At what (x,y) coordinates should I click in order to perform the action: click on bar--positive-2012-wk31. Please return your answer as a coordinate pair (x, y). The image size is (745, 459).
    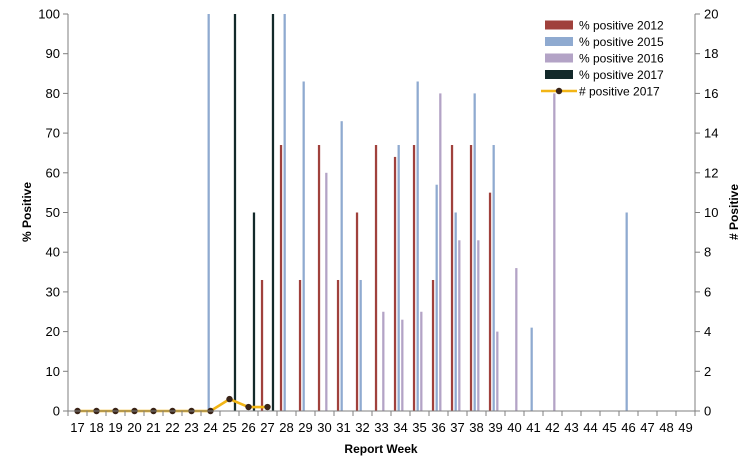
    Looking at the image, I should click on (338, 345).